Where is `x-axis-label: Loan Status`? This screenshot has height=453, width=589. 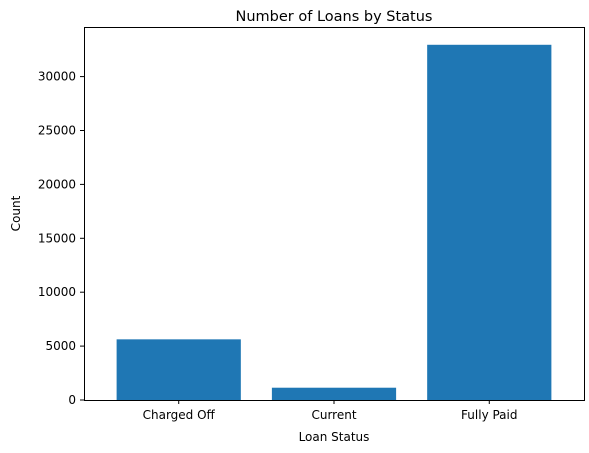
x-axis-label: Loan Status is located at coordinates (334, 437).